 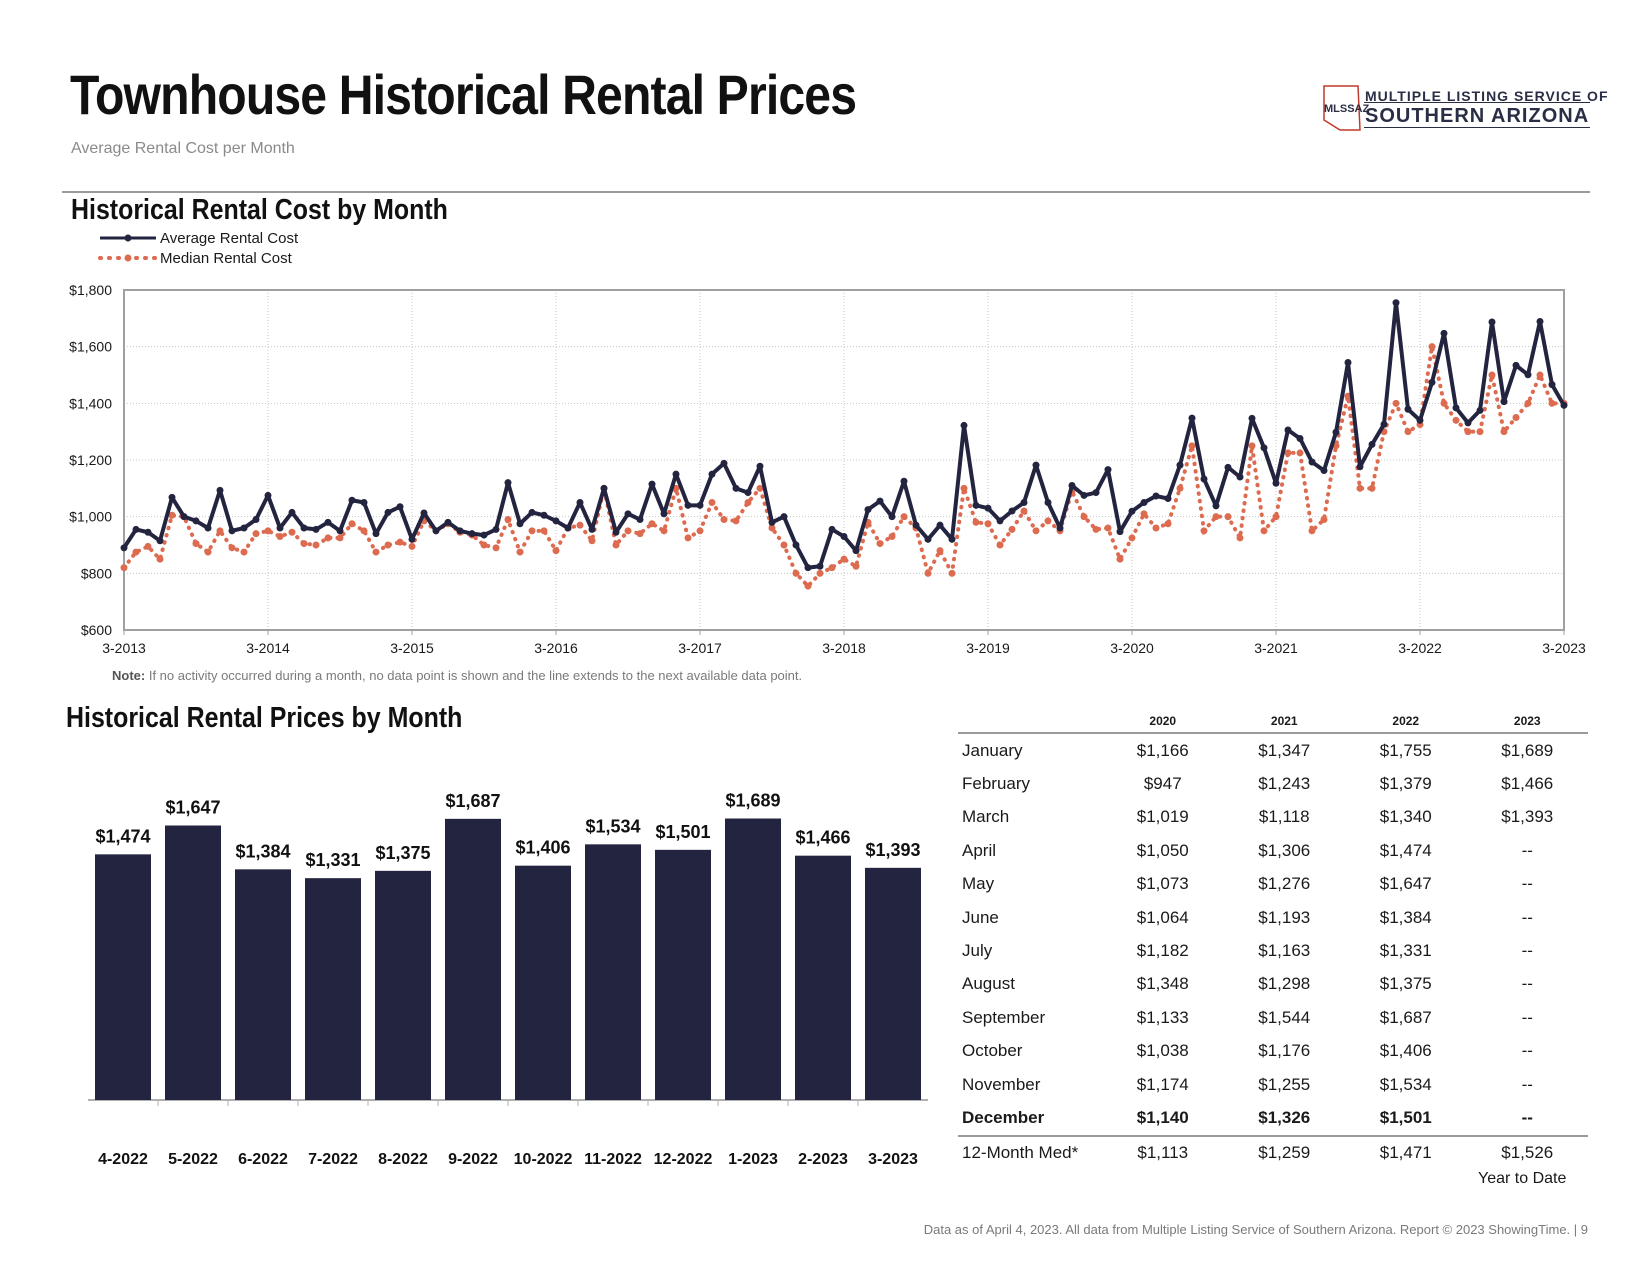 What do you see at coordinates (183, 148) in the screenshot?
I see `page-subtitle: Average Rental Cost per Month` at bounding box center [183, 148].